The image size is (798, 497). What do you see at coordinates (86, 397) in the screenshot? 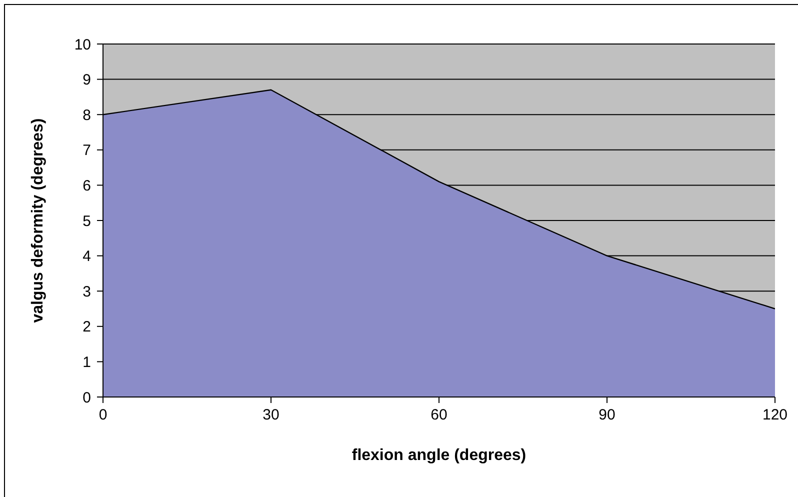
I see `y-tick-label: 0` at bounding box center [86, 397].